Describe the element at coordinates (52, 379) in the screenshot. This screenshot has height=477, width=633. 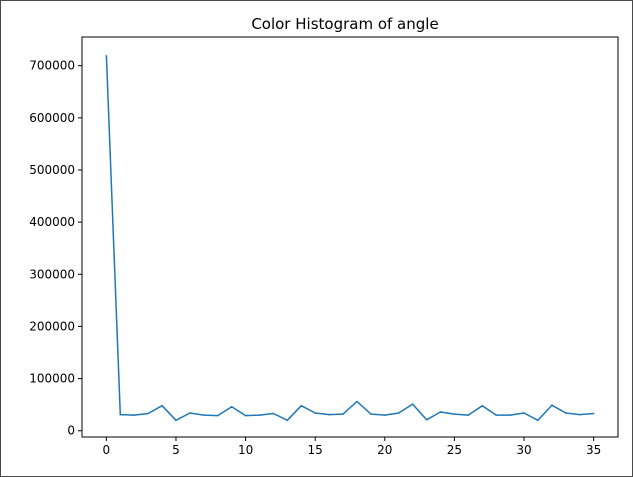
I see `y-tick-label: 100000` at that location.